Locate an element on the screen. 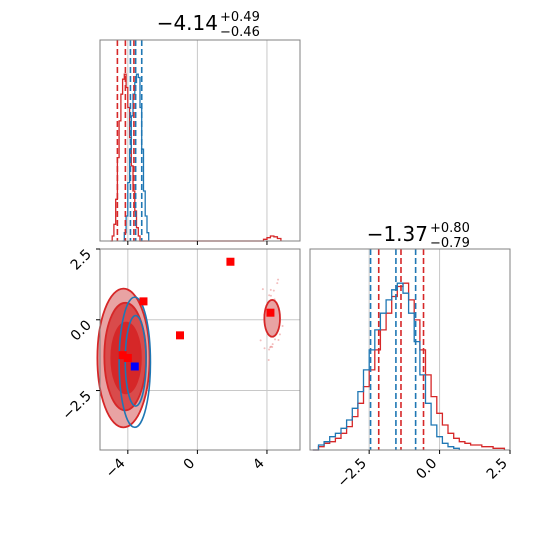 The width and height of the screenshot is (550, 550). joint-blue-marker is located at coordinates (134, 366).